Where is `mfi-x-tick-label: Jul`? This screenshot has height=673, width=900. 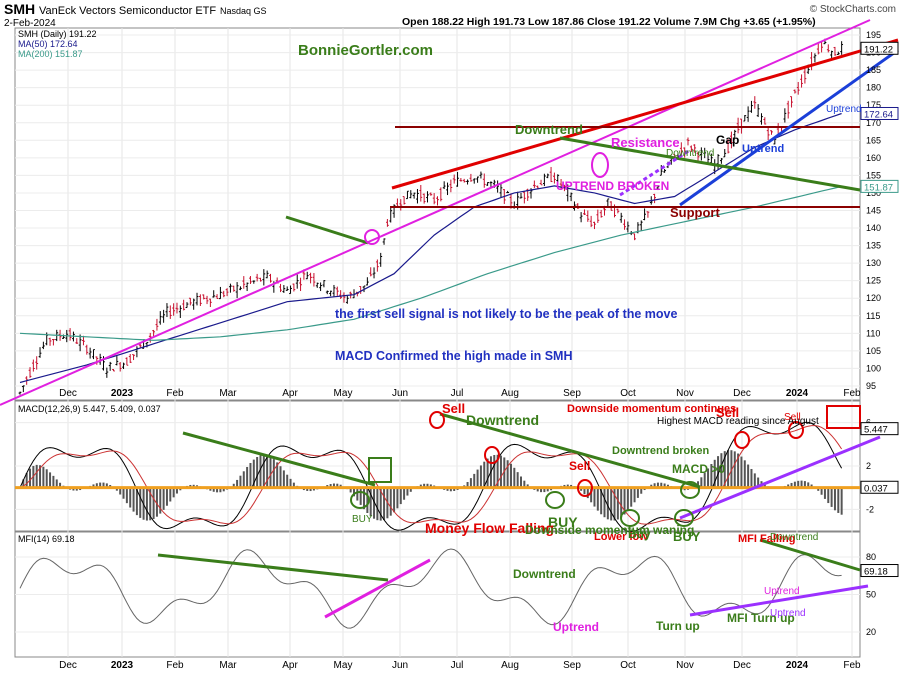
mfi-x-tick-label: Jul is located at coordinates (457, 665).